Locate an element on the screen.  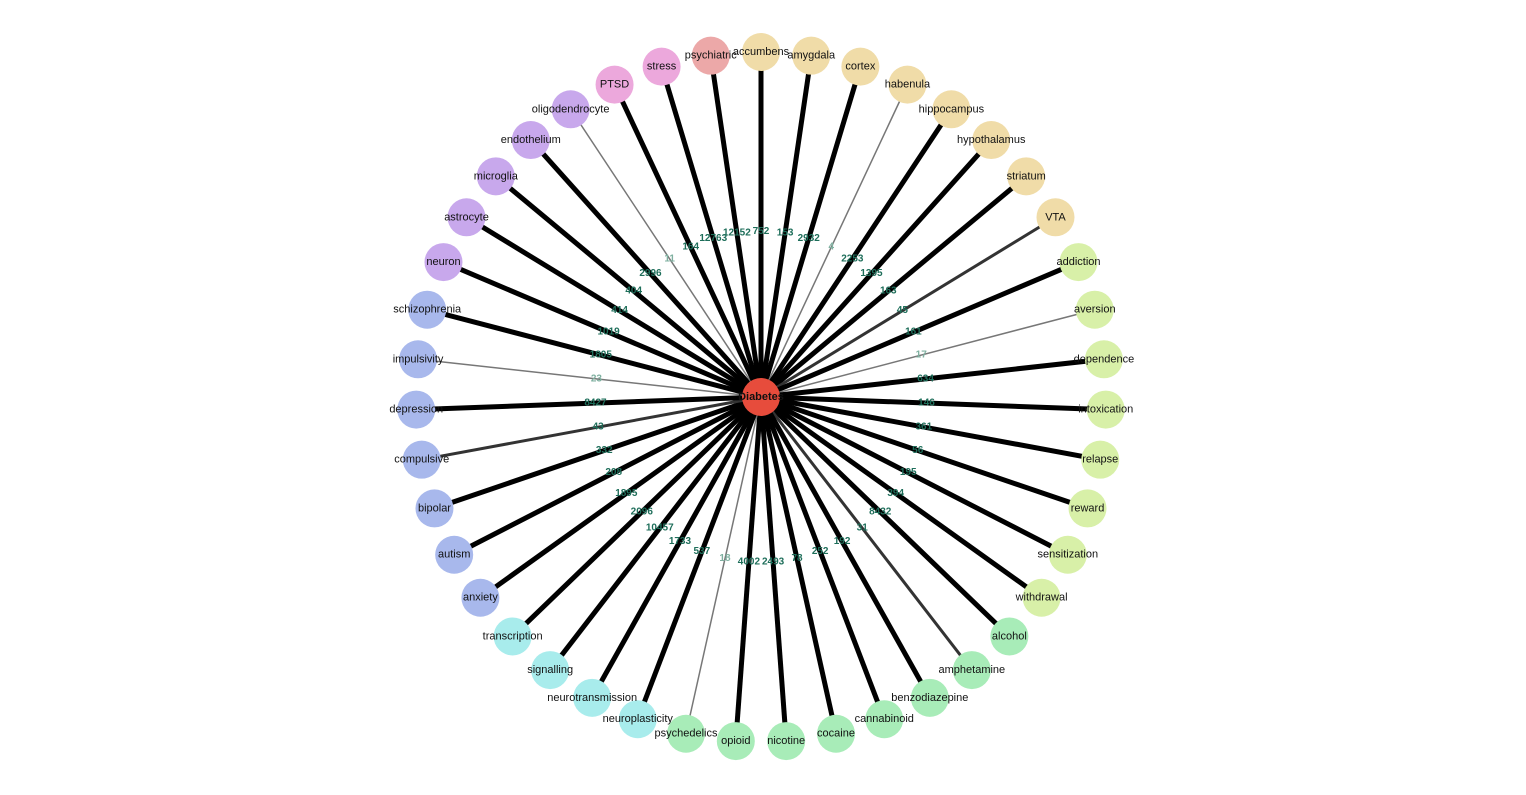
node-dependence: dependence is located at coordinates (1104, 359).